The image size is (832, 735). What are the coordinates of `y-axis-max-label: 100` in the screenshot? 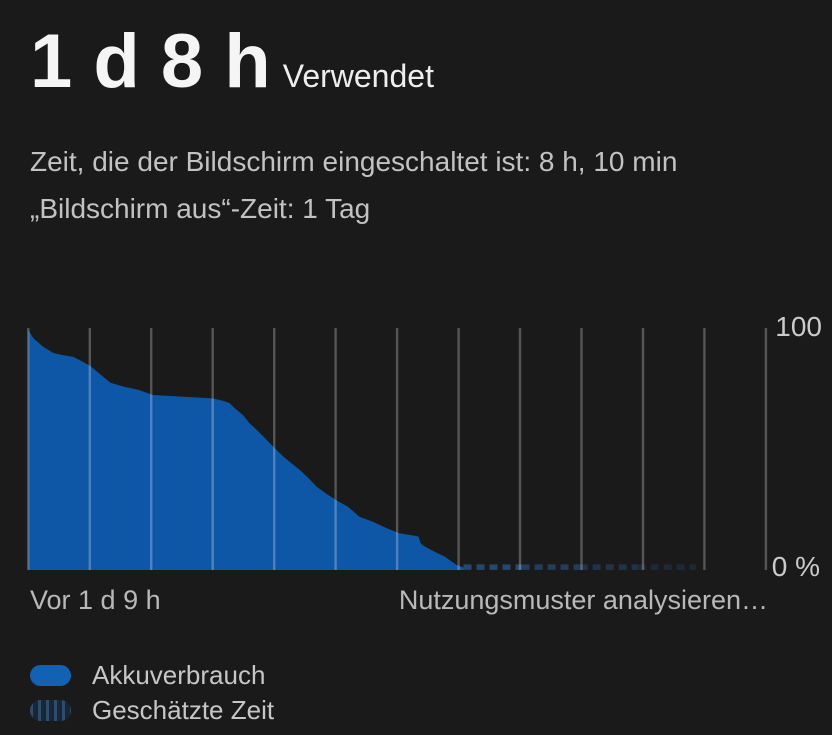 It's located at (798, 326).